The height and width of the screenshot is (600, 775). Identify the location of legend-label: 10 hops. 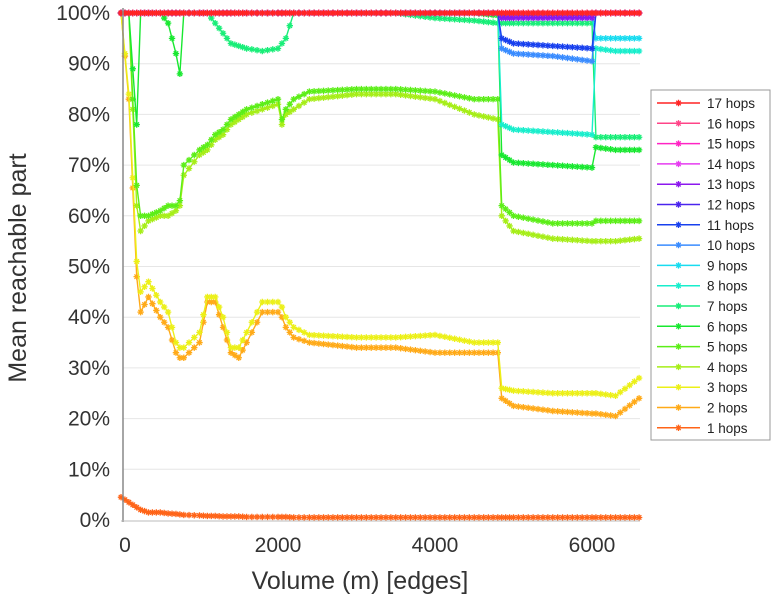
(731, 245).